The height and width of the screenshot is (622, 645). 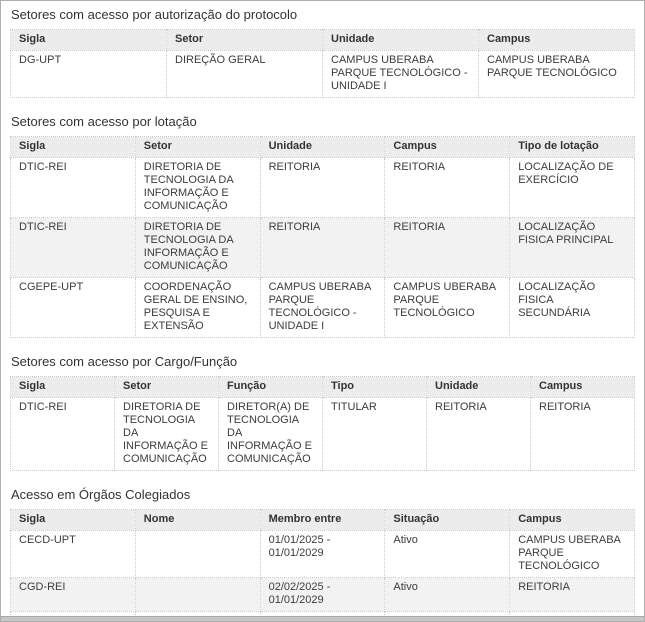 What do you see at coordinates (447, 520) in the screenshot?
I see `column-header: Situação` at bounding box center [447, 520].